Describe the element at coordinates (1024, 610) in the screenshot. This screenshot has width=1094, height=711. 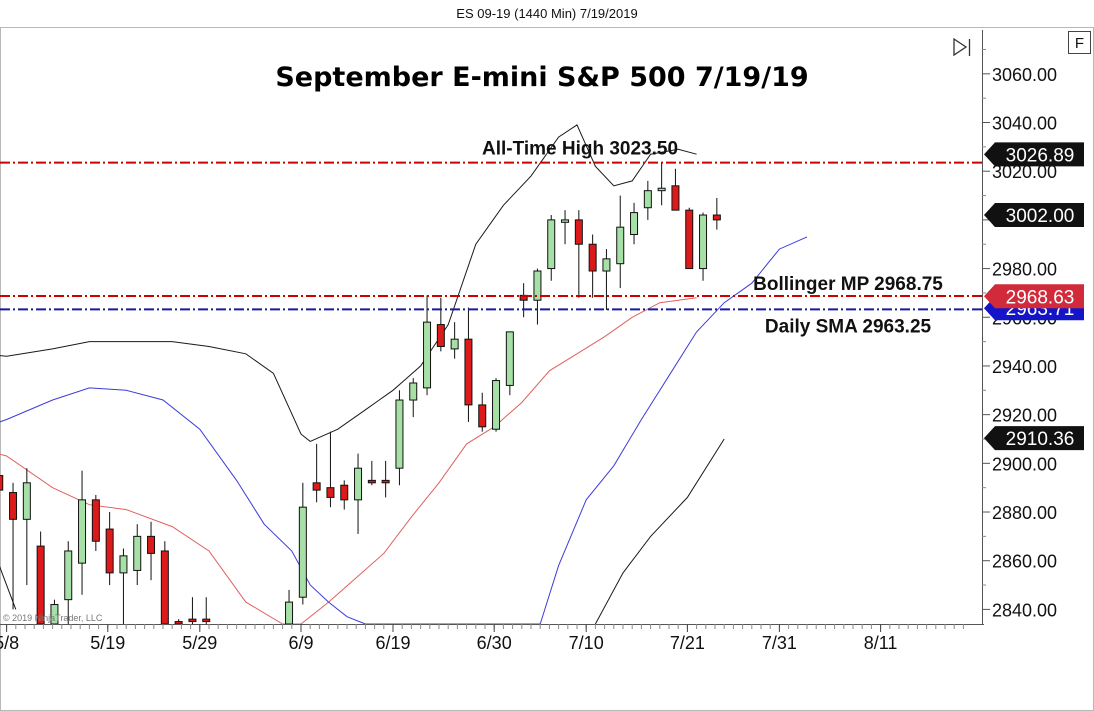
I see `y-tick-label: 2840.00` at that location.